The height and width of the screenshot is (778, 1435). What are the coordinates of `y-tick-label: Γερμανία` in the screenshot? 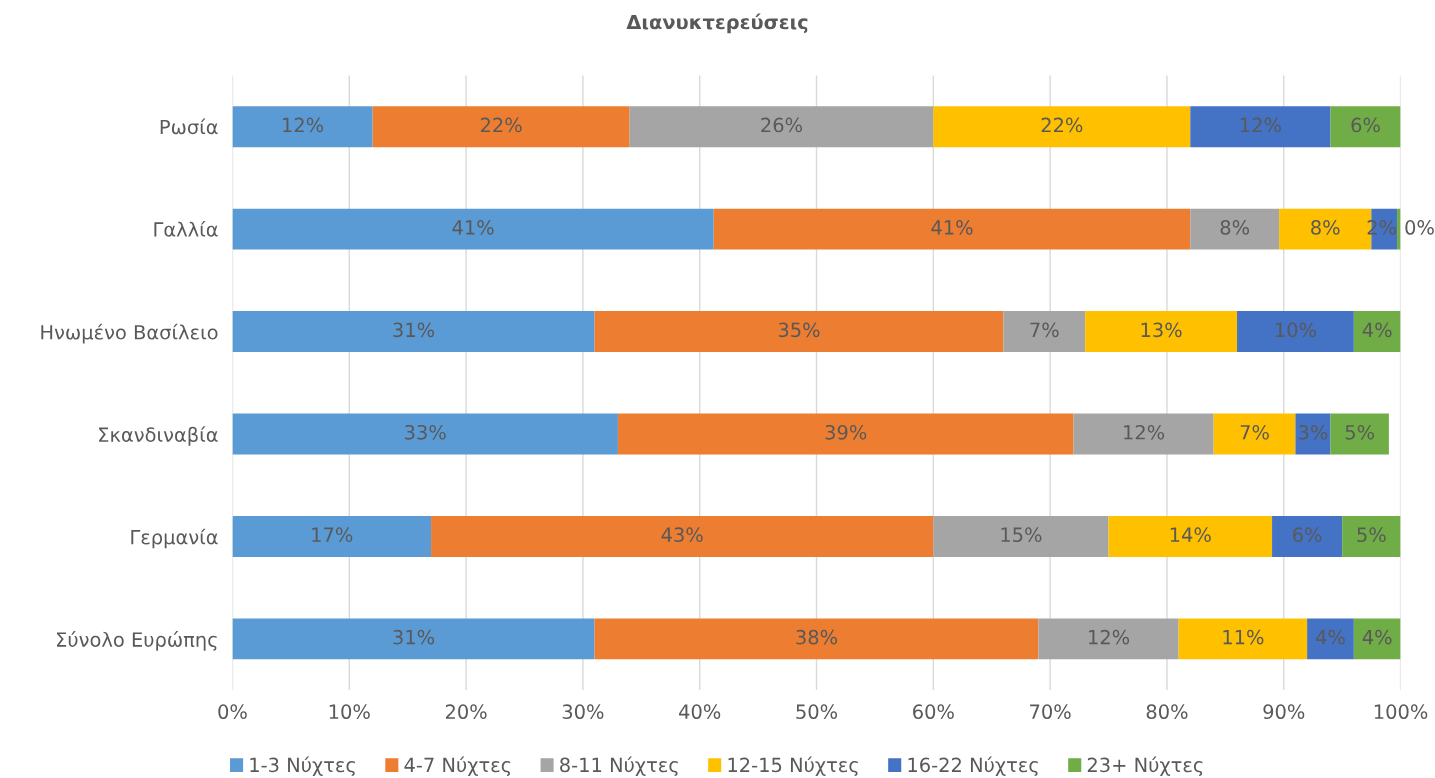 It's located at (174, 538).